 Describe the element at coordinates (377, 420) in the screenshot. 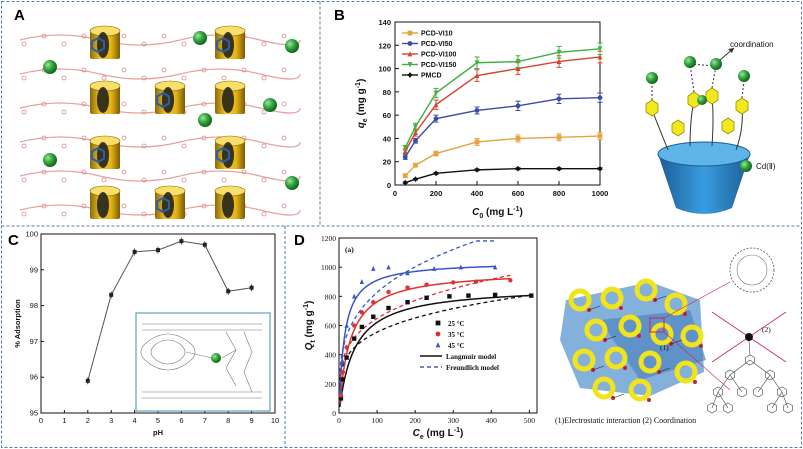

I see `x-tick-label: 100` at that location.